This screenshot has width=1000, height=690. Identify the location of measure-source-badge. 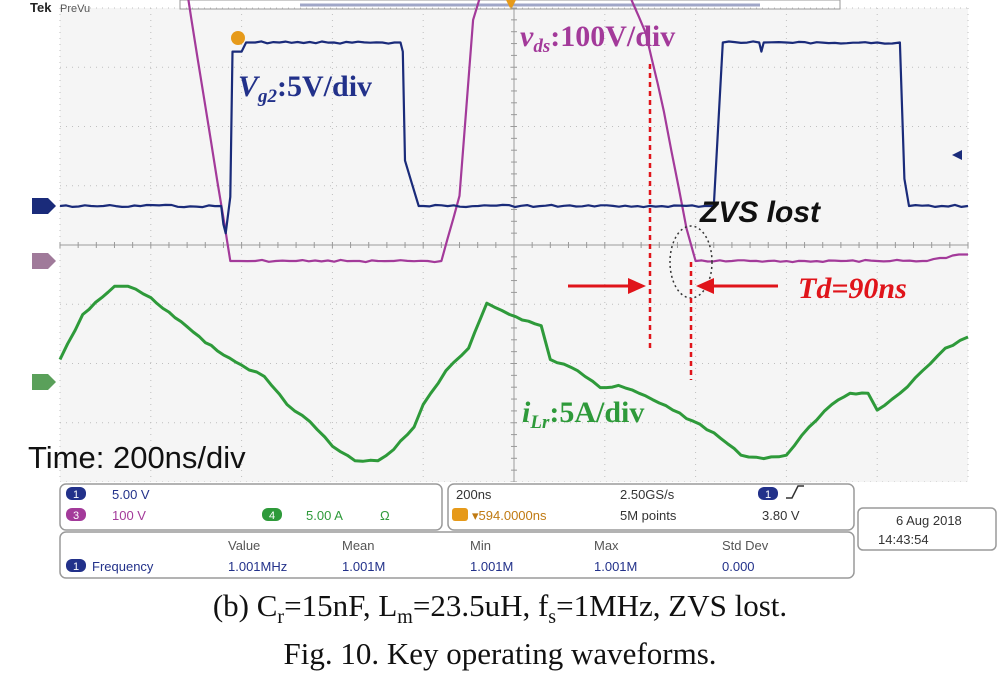
(76, 565).